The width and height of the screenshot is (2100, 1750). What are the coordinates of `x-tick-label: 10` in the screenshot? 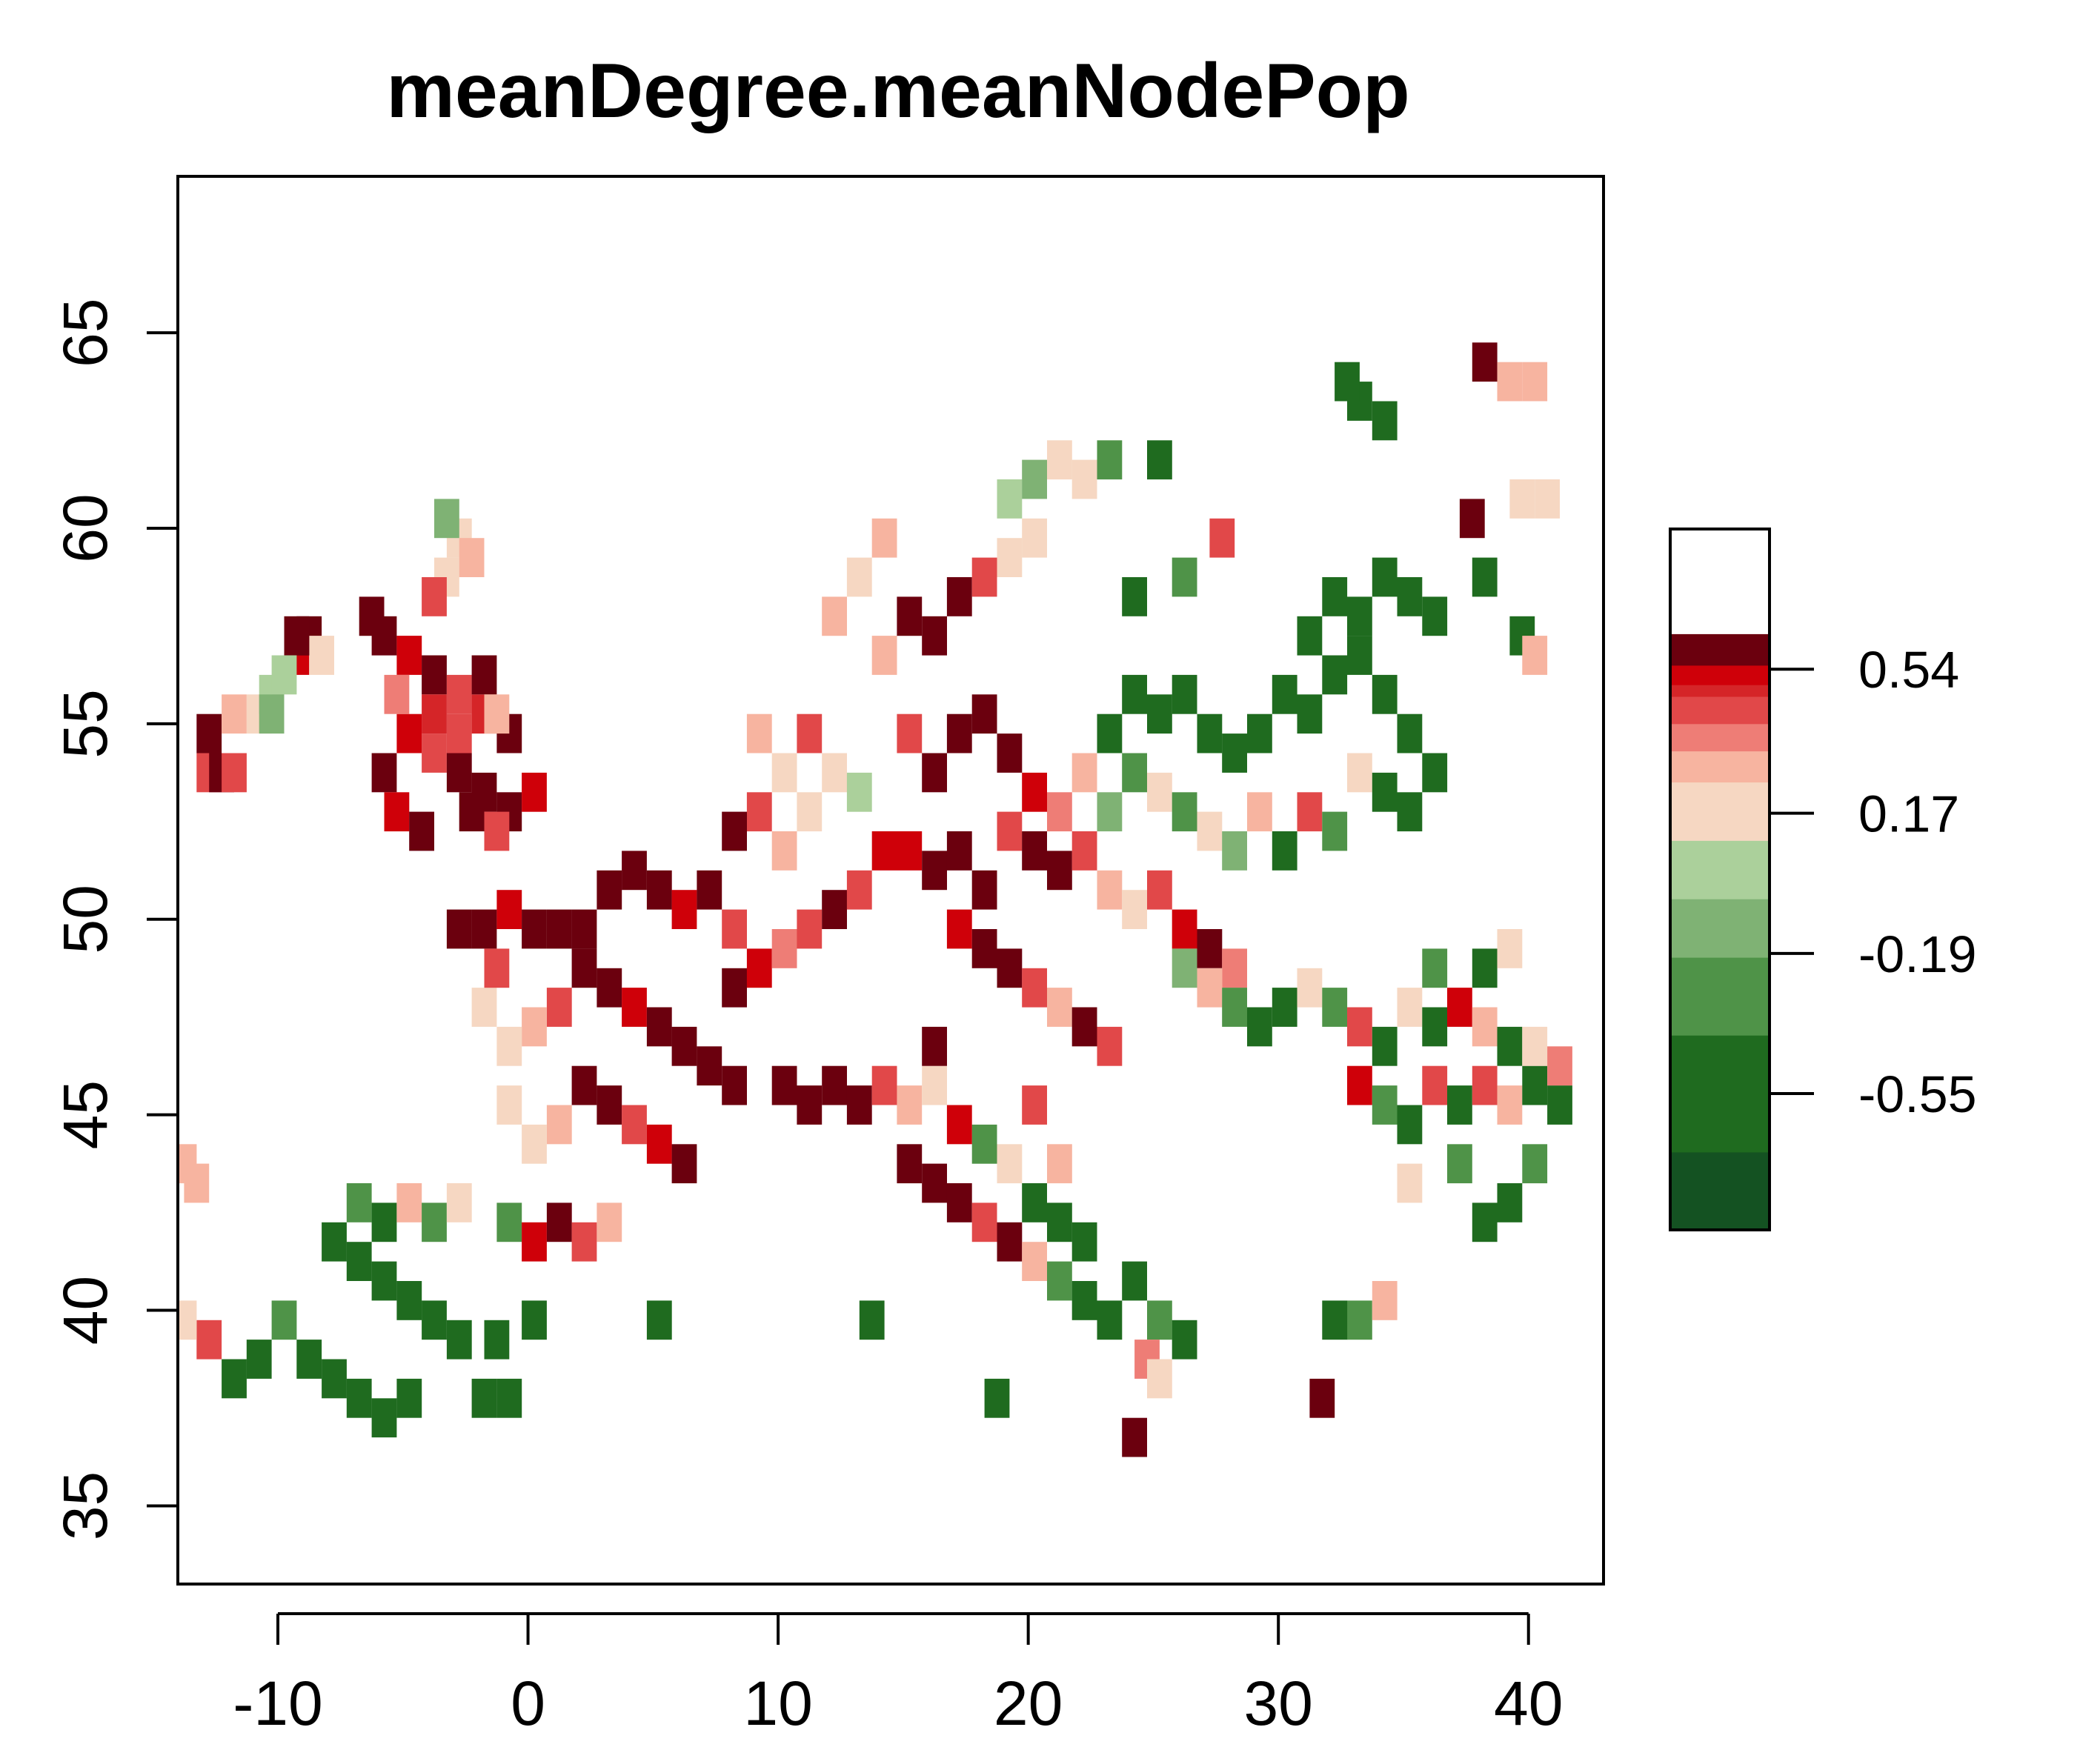 It's located at (777, 1703).